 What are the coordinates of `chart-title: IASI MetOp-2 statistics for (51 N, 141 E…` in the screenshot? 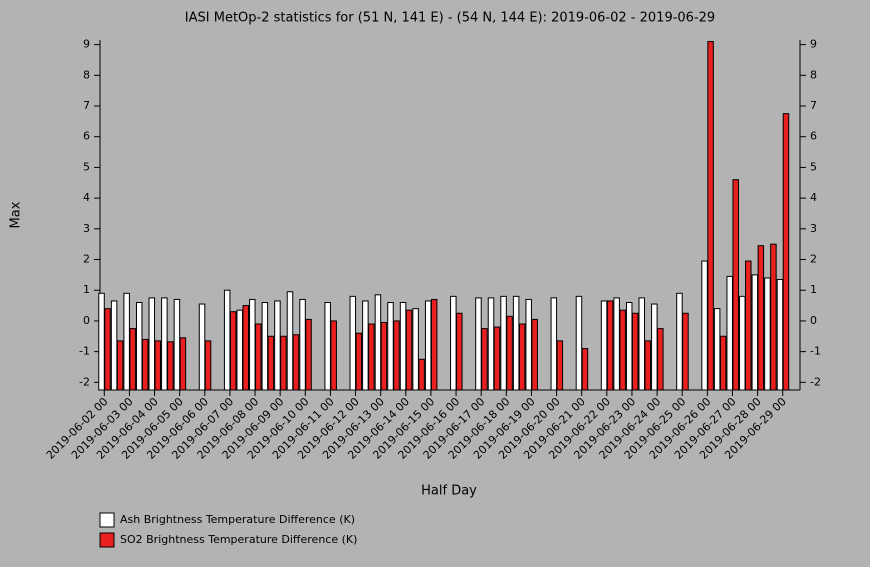 It's located at (450, 18).